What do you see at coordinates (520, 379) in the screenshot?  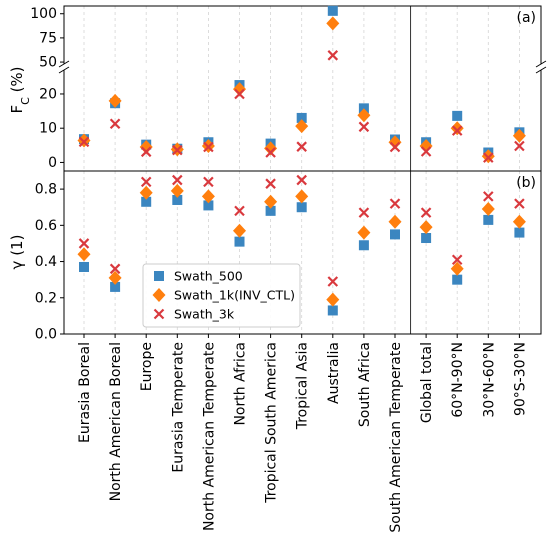 I see `x-tick-label: 90°S-30°N` at bounding box center [520, 379].